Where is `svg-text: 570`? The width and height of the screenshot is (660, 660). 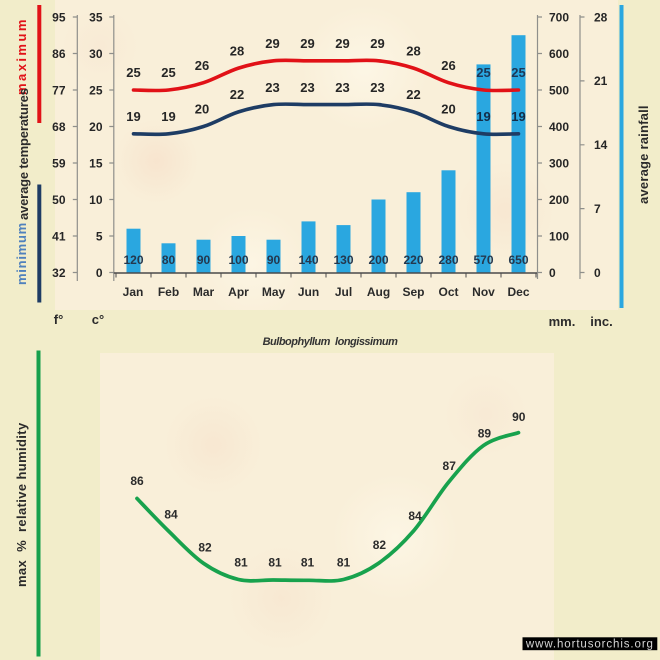 svg-text: 570 is located at coordinates (483, 260).